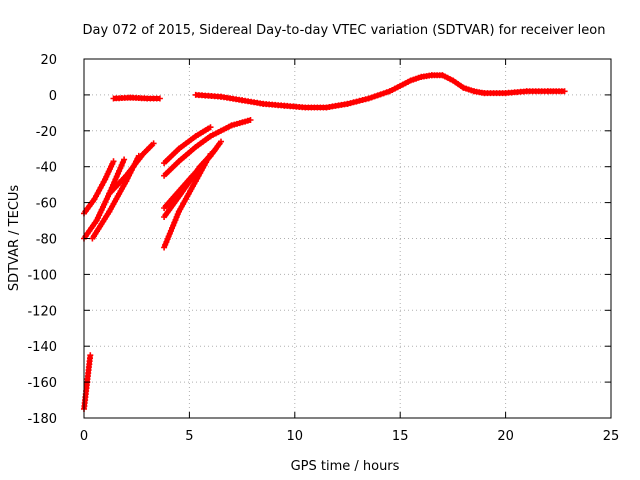 The height and width of the screenshot is (480, 640). What do you see at coordinates (42, 275) in the screenshot?
I see `y-tick-label: -100` at bounding box center [42, 275].